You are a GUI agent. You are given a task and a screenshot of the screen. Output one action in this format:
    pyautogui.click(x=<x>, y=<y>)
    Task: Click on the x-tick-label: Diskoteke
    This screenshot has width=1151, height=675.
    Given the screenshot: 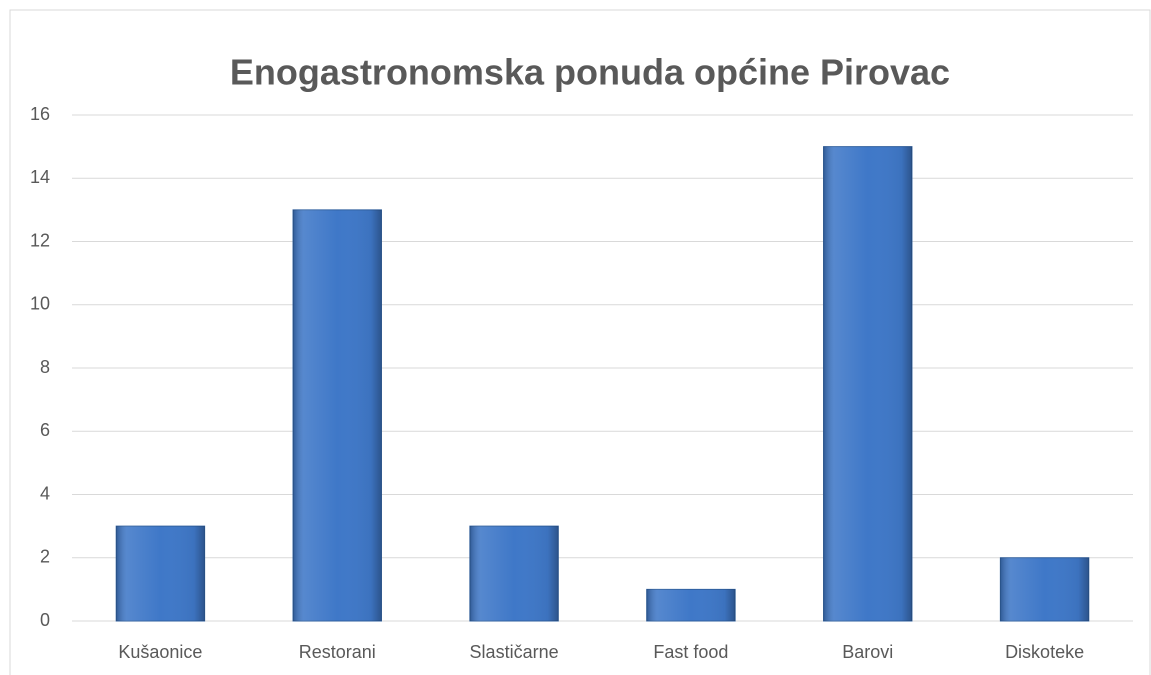 What is the action you would take?
    pyautogui.click(x=1044, y=652)
    